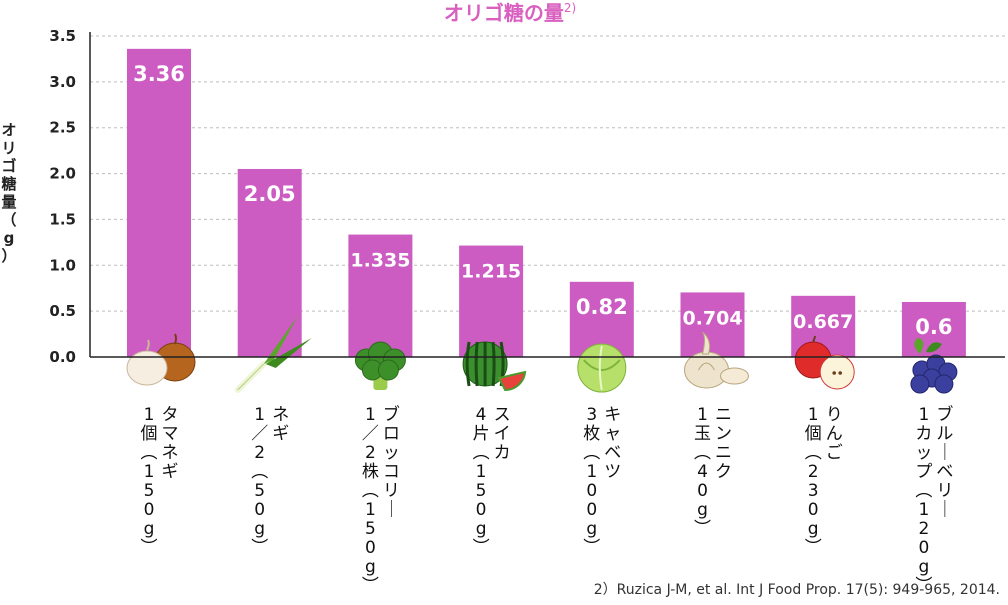 This screenshot has width=1008, height=605. I want to click on category-name: キャベツ, so click(612, 443).